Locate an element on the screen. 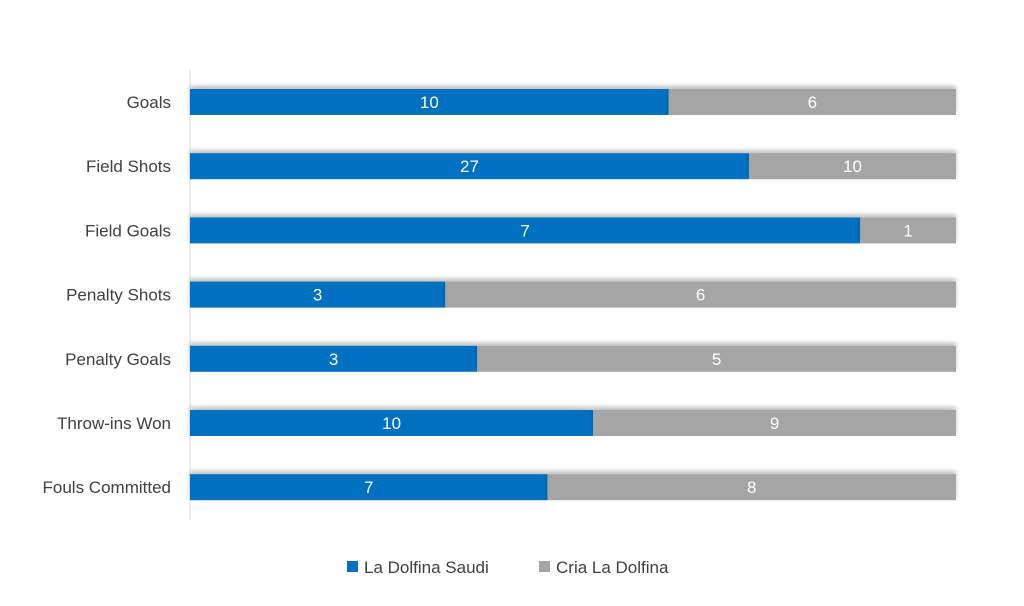 The image size is (1024, 606). category-label: Field Shots is located at coordinates (128, 166).